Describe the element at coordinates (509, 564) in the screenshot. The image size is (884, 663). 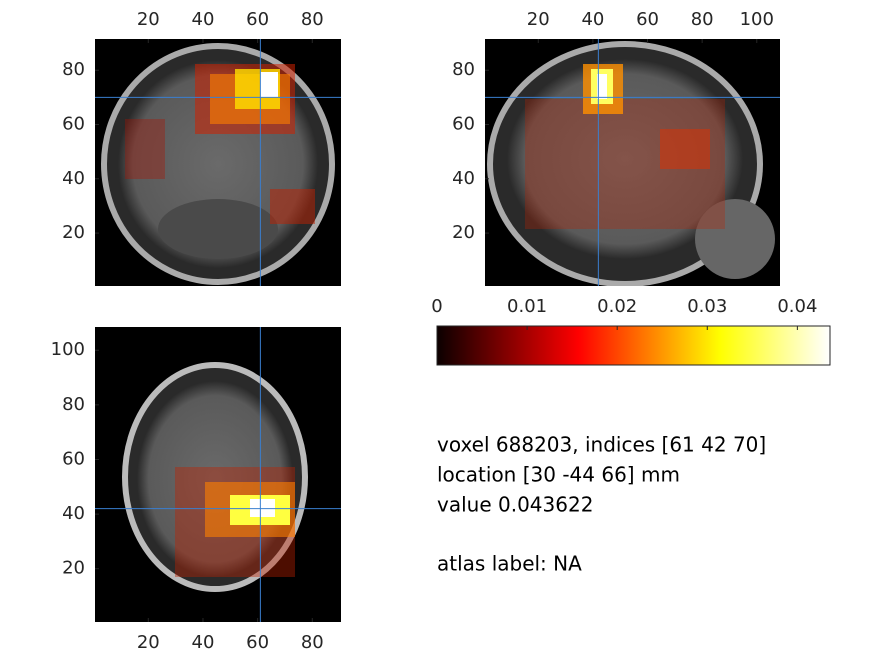
I see `info-line: atlas label: NA` at that location.